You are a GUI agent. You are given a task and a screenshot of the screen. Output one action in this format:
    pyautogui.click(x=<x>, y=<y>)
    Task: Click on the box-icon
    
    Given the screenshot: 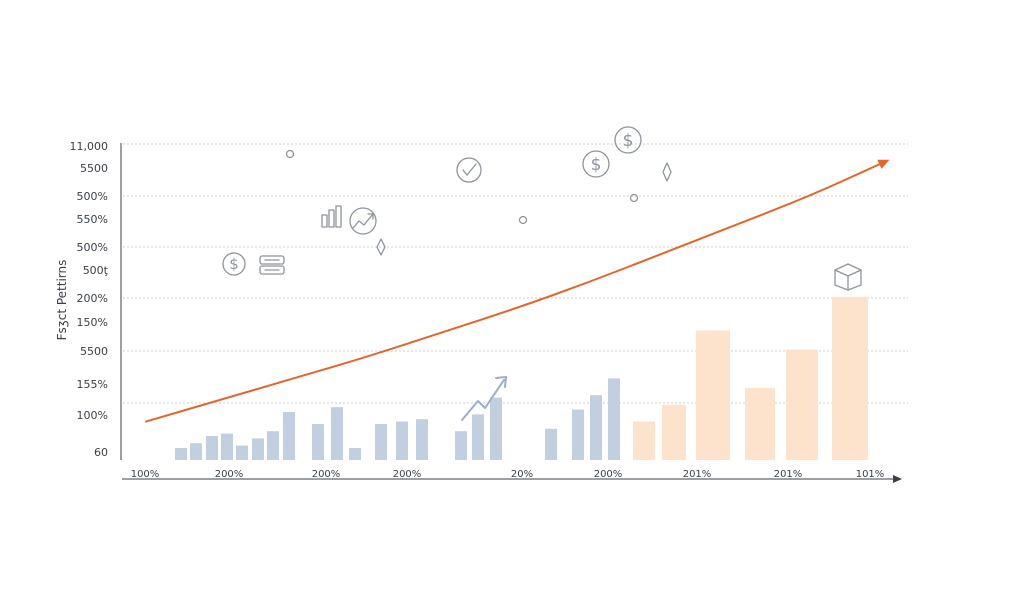 What is the action you would take?
    pyautogui.click(x=848, y=277)
    